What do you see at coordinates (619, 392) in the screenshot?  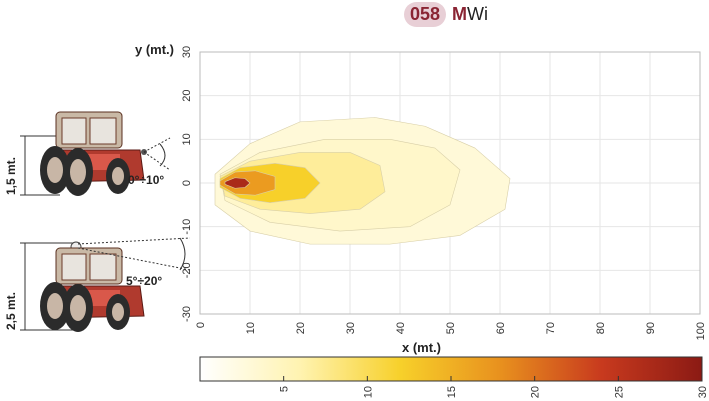 I see `colorbar-tick-label: 25` at bounding box center [619, 392].